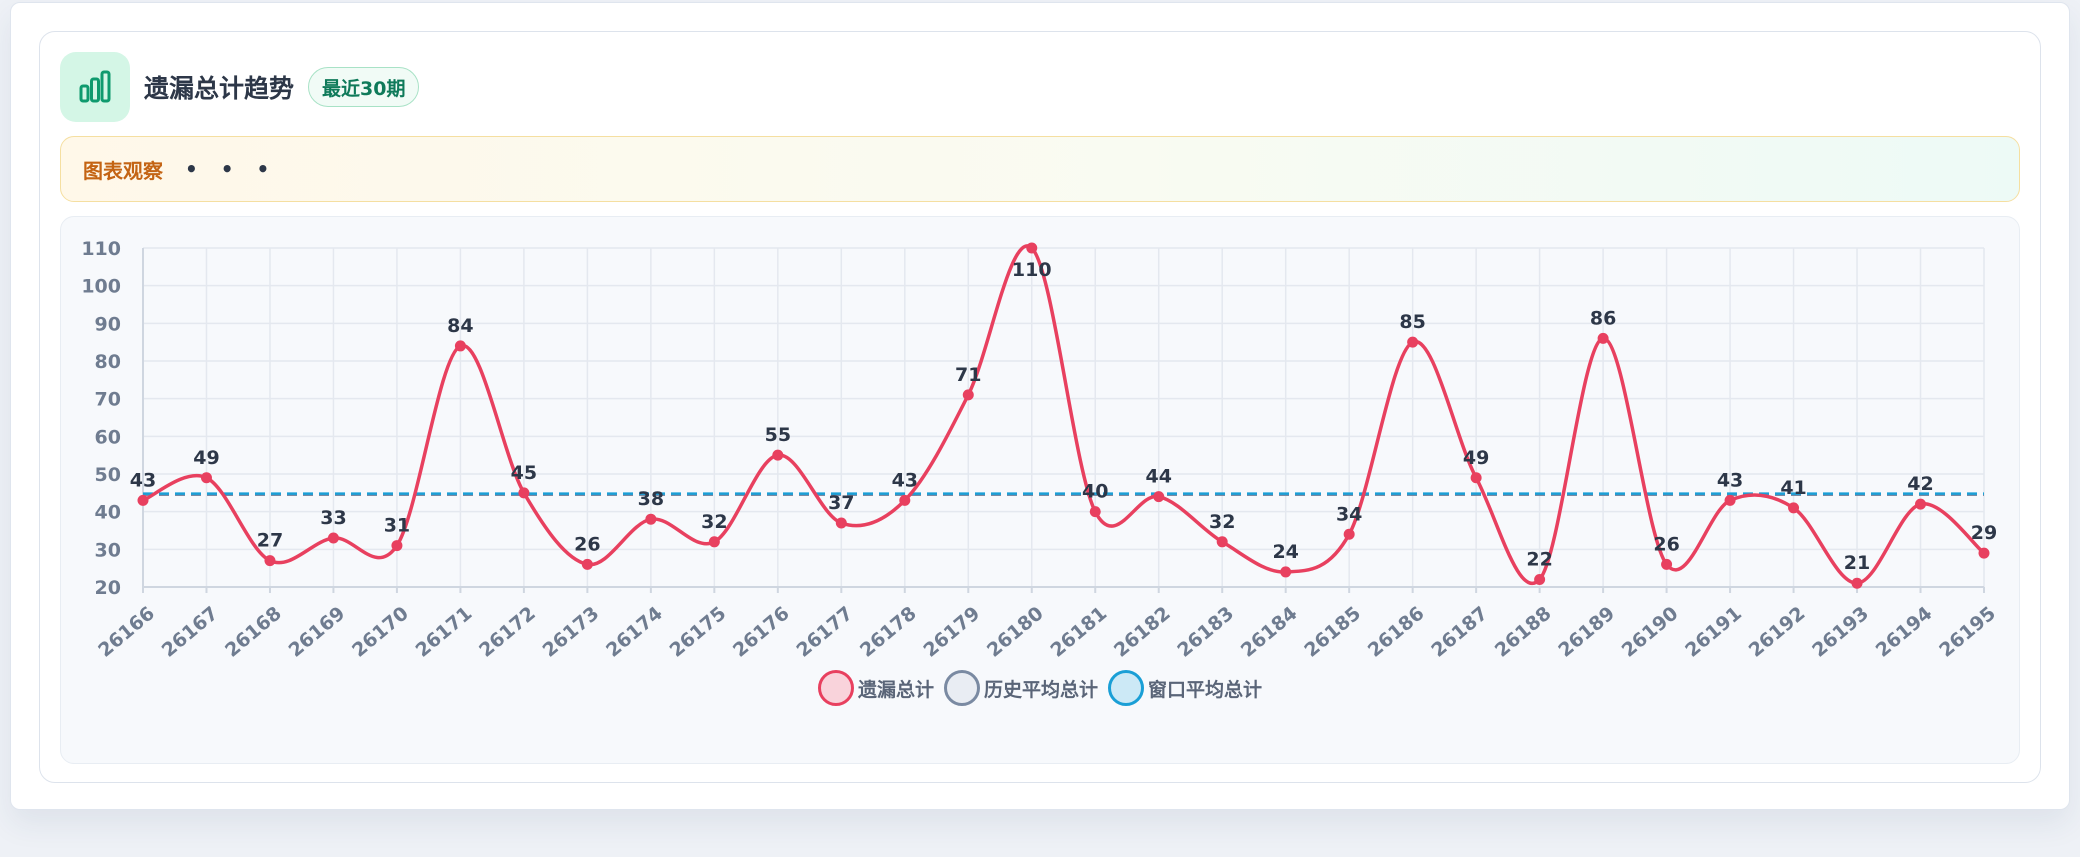  What do you see at coordinates (651, 499) in the screenshot?
I see `data-label: 38` at bounding box center [651, 499].